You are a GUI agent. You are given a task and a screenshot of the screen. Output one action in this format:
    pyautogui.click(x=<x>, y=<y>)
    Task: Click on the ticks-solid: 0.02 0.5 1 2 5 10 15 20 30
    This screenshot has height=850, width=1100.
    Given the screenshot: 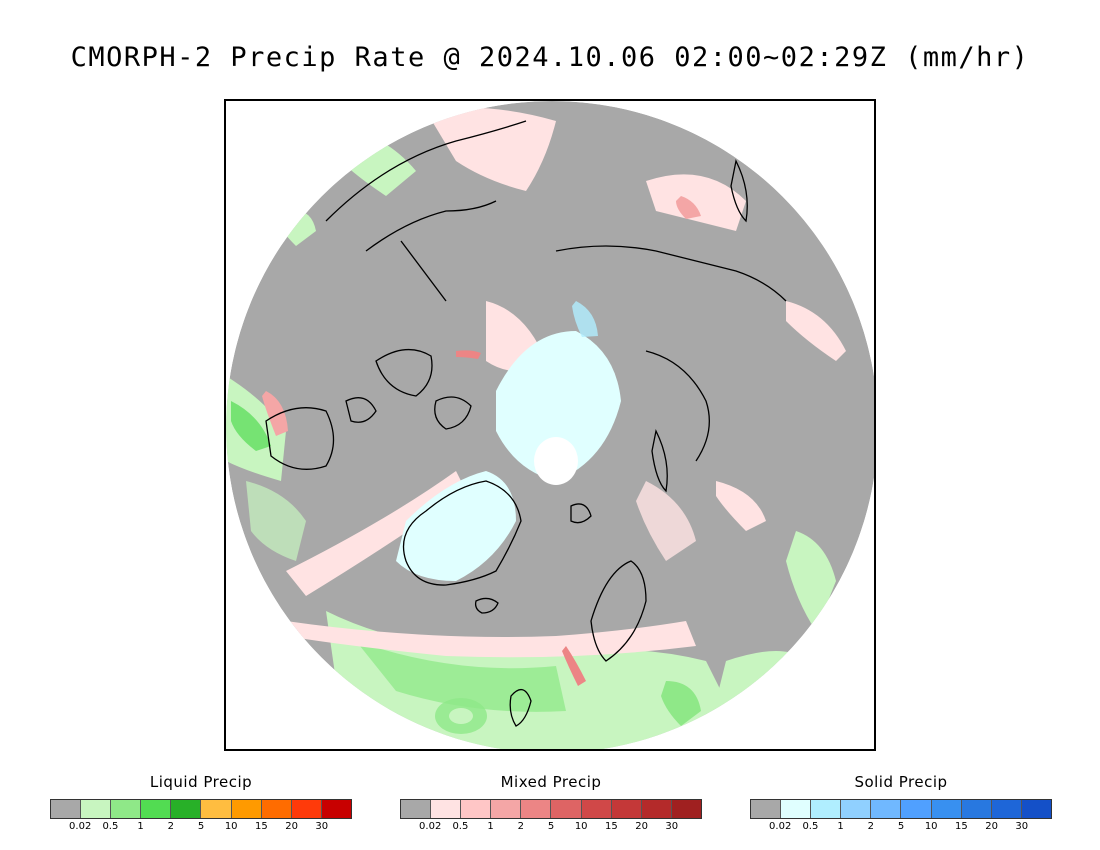 What is the action you would take?
    pyautogui.click(x=901, y=828)
    